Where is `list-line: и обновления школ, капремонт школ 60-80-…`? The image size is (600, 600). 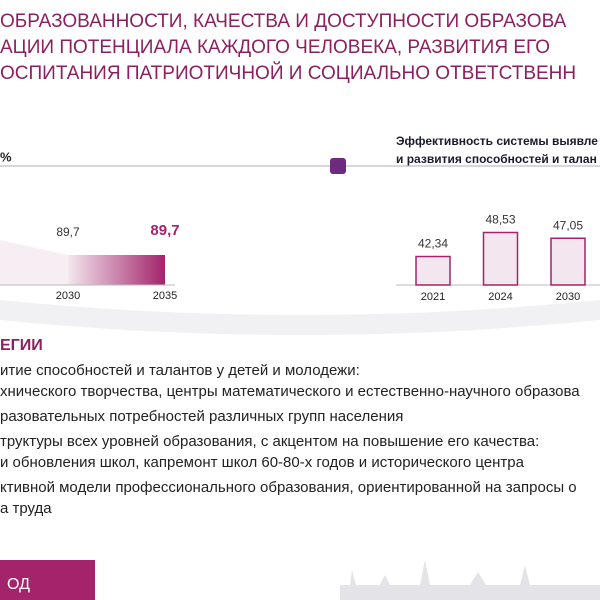 list-line: и обновления школ, капремонт школ 60-80-… is located at coordinates (262, 462).